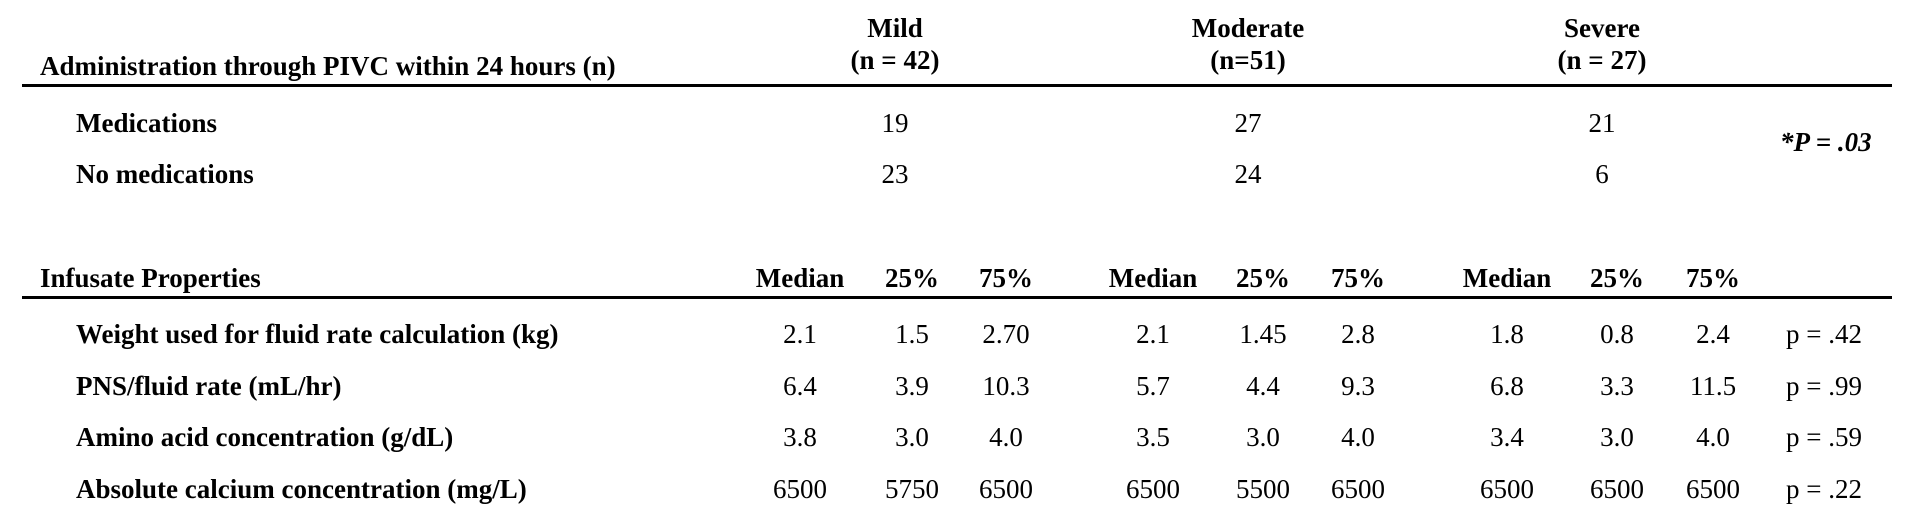 Image resolution: width=1914 pixels, height=532 pixels. Describe the element at coordinates (895, 123) in the screenshot. I see `cell-value: 19` at that location.